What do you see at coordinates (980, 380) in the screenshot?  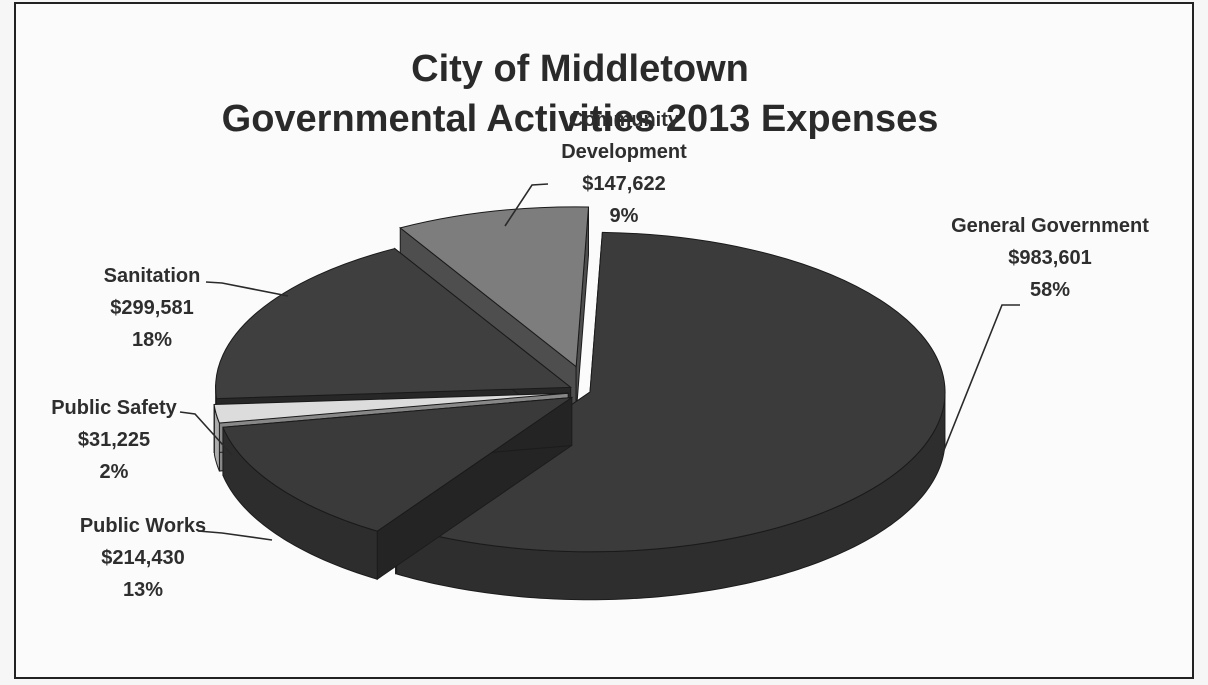 I see `leader-line-general-government` at bounding box center [980, 380].